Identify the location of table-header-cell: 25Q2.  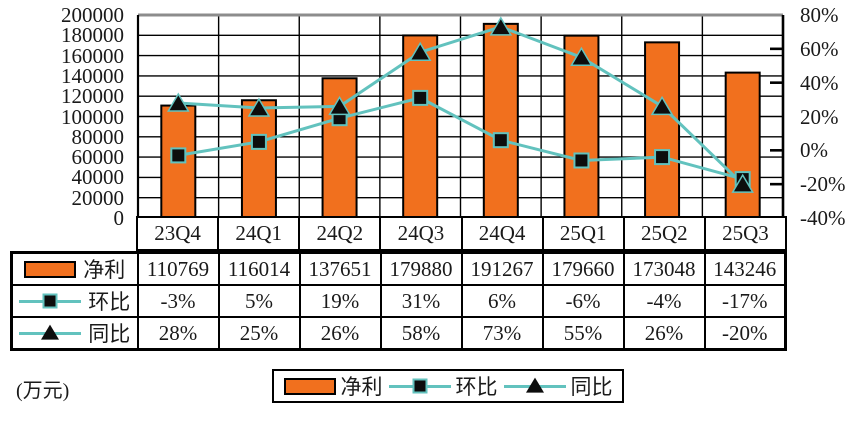
(664, 233).